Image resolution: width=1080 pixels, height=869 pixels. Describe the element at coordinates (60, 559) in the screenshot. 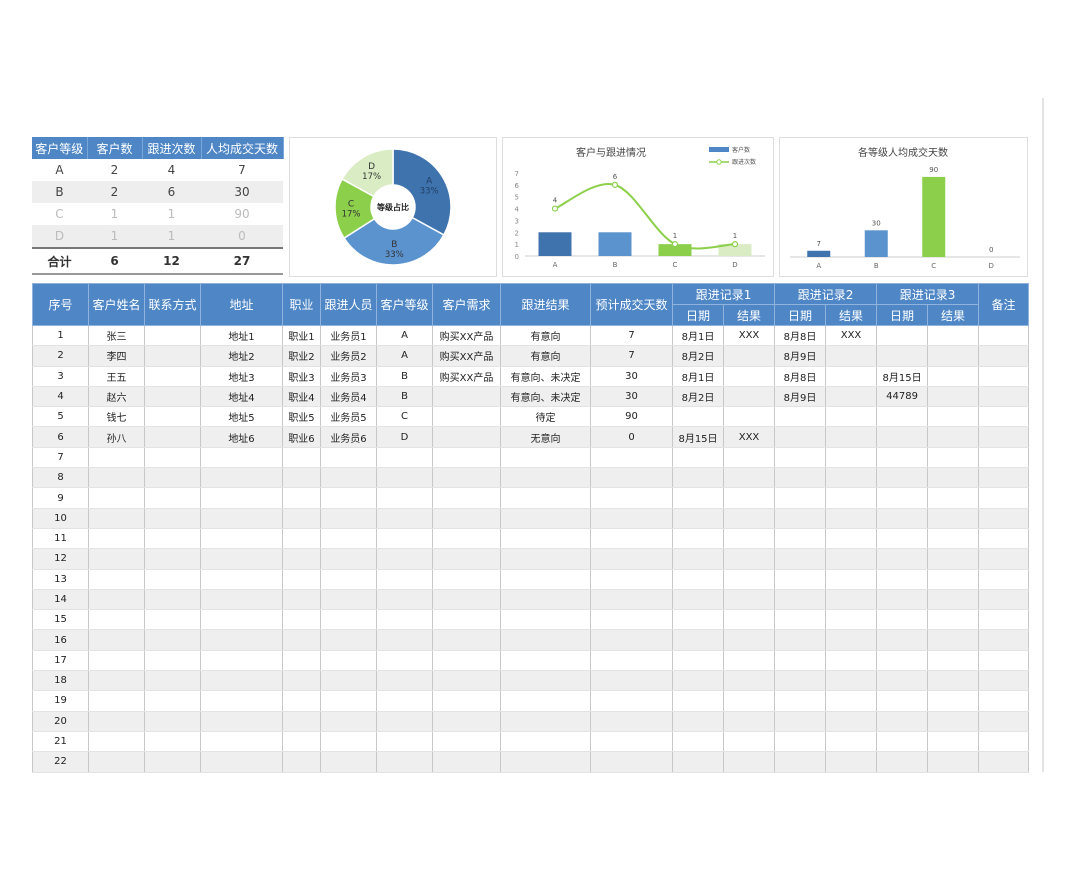

I see `table-cell: 12` at that location.